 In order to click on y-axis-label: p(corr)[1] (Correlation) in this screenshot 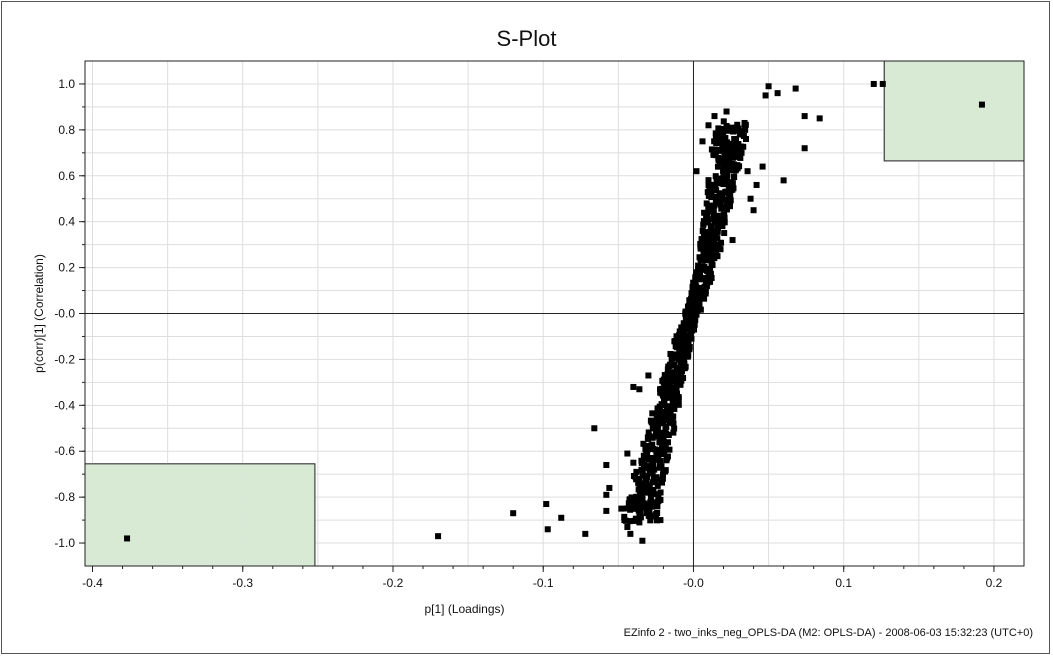, I will do `click(39, 313)`.